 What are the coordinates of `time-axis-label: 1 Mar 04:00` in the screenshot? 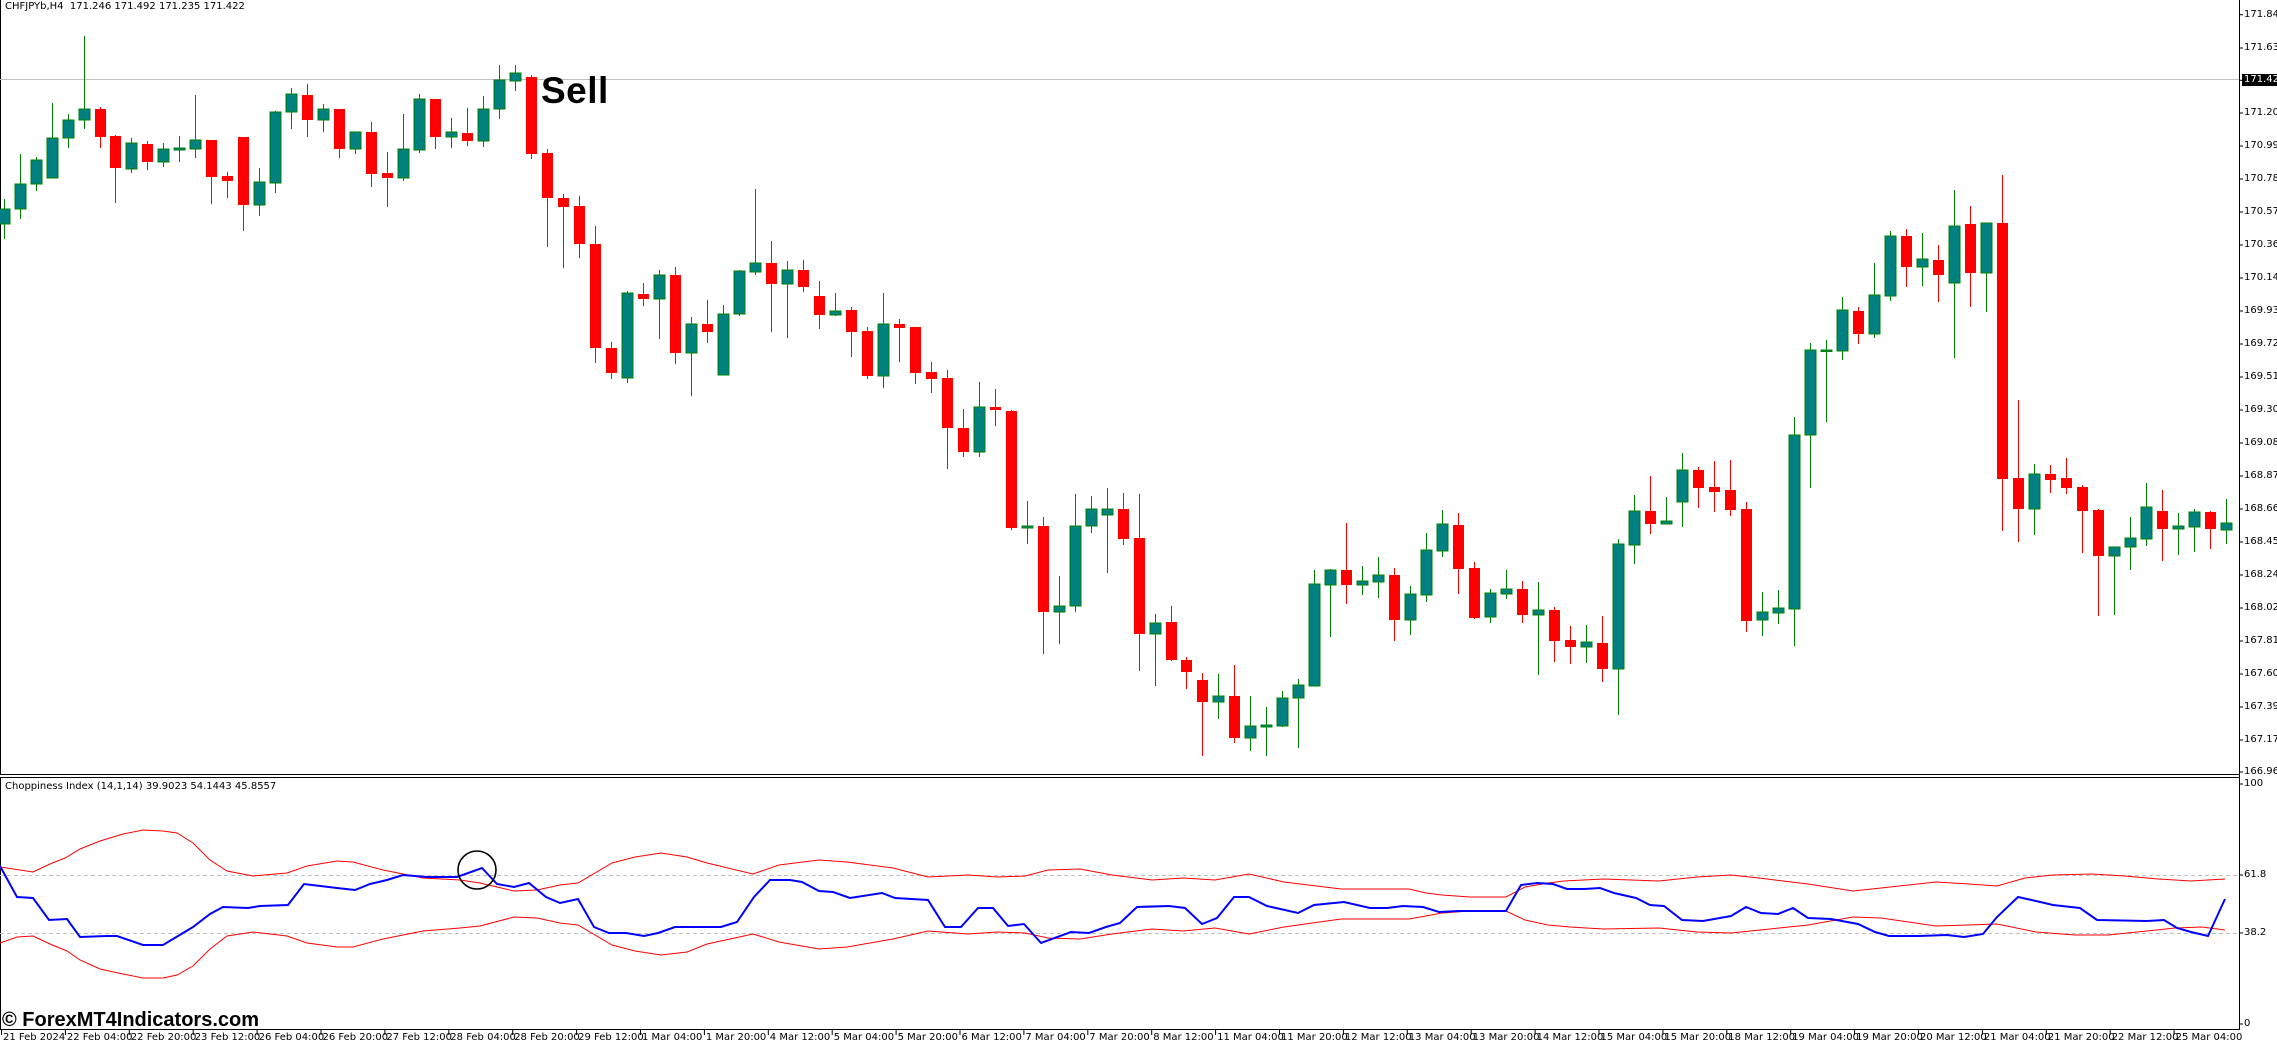 It's located at (672, 1037).